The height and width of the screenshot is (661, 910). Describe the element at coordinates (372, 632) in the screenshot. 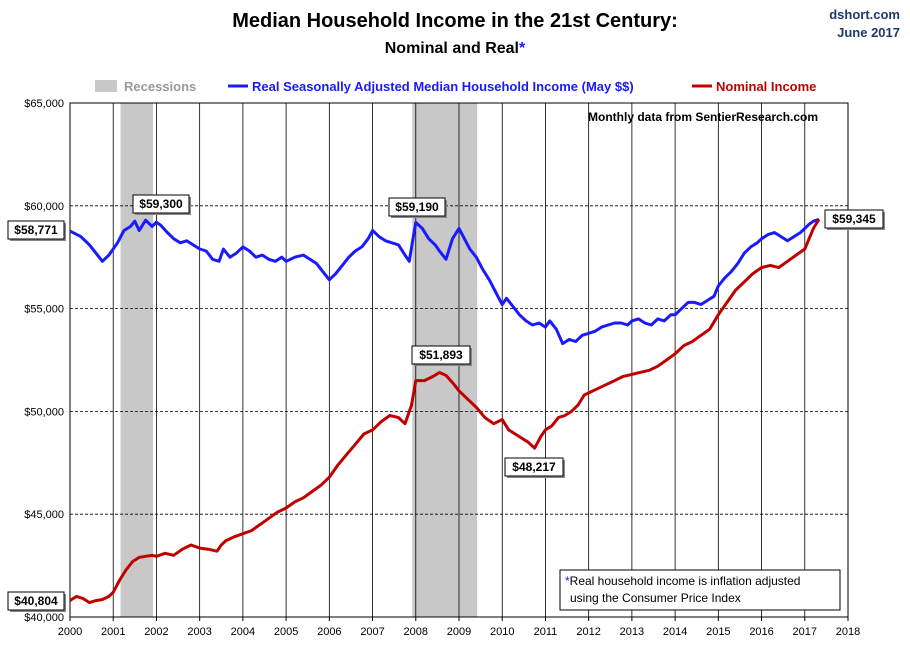

I see `x-tick-label: 2007` at that location.